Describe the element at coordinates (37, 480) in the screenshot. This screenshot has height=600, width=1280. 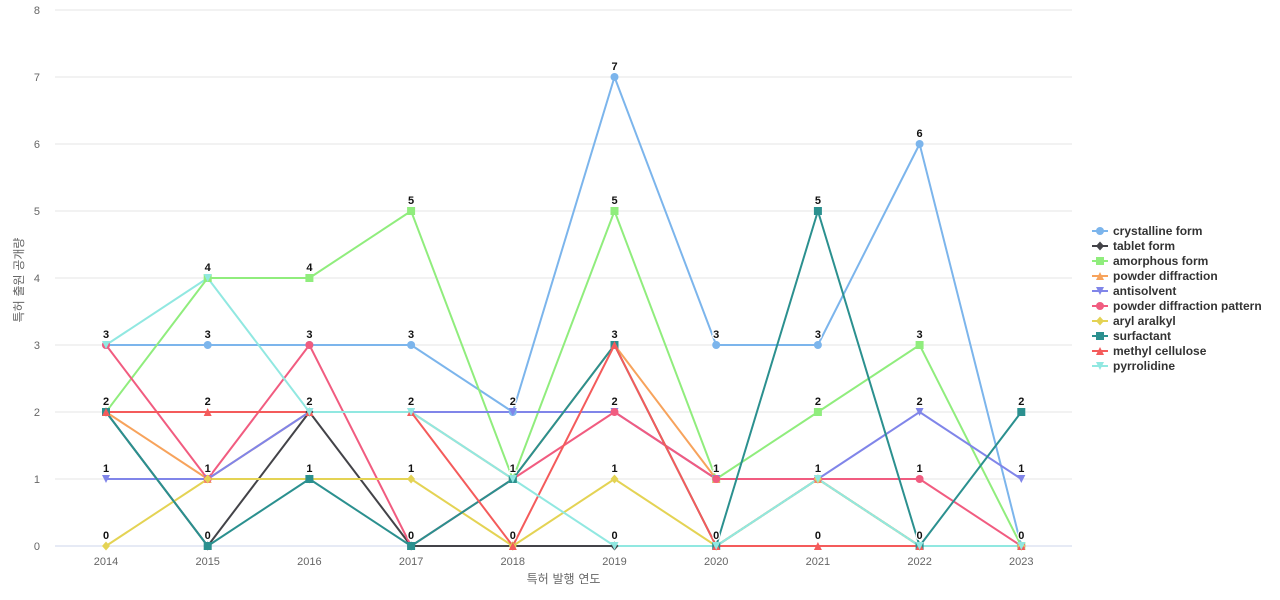
I see `y-tick-label: 1` at that location.